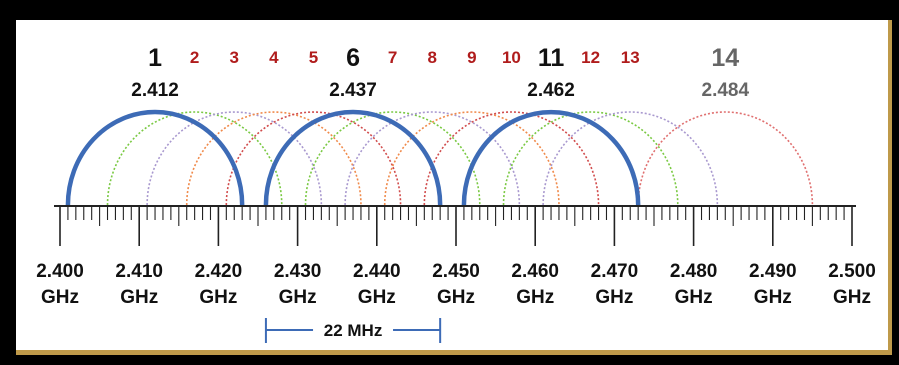 This screenshot has height=365, width=899. What do you see at coordinates (353, 58) in the screenshot?
I see `channel-number-6: 6` at bounding box center [353, 58].